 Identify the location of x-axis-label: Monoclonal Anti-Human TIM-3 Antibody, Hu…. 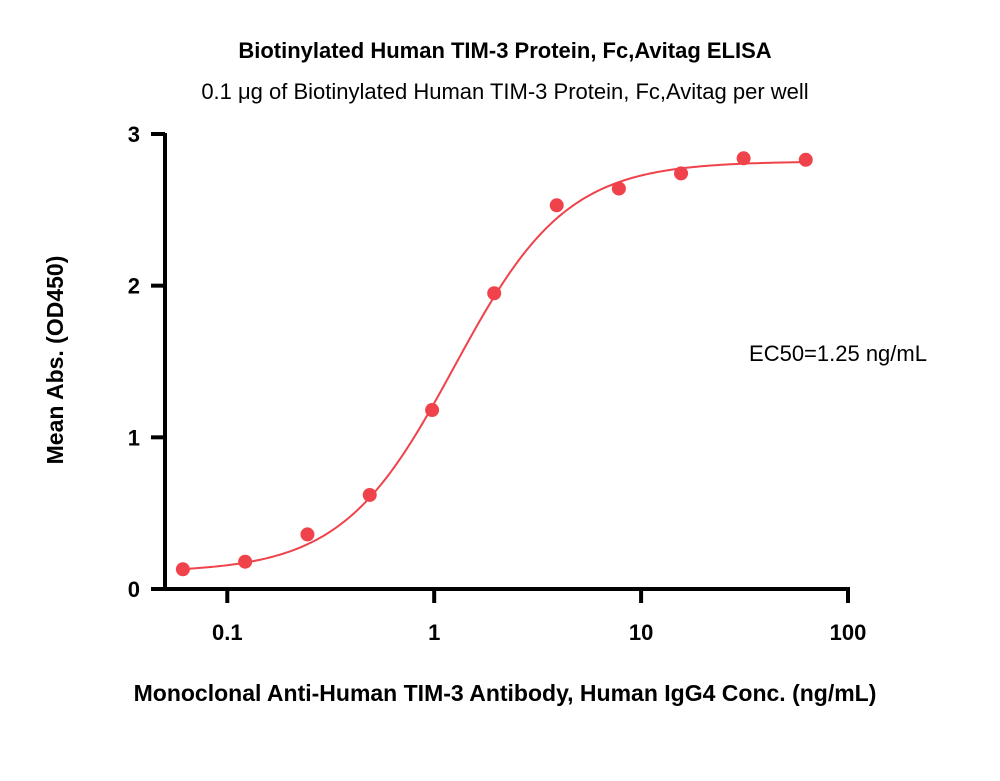
(505, 693).